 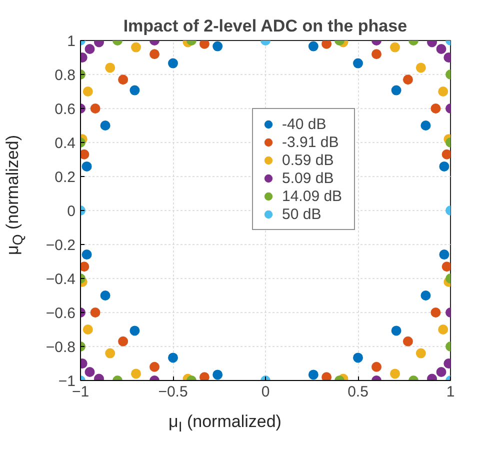 I want to click on legend-label: -3.91 dB, so click(x=311, y=142).